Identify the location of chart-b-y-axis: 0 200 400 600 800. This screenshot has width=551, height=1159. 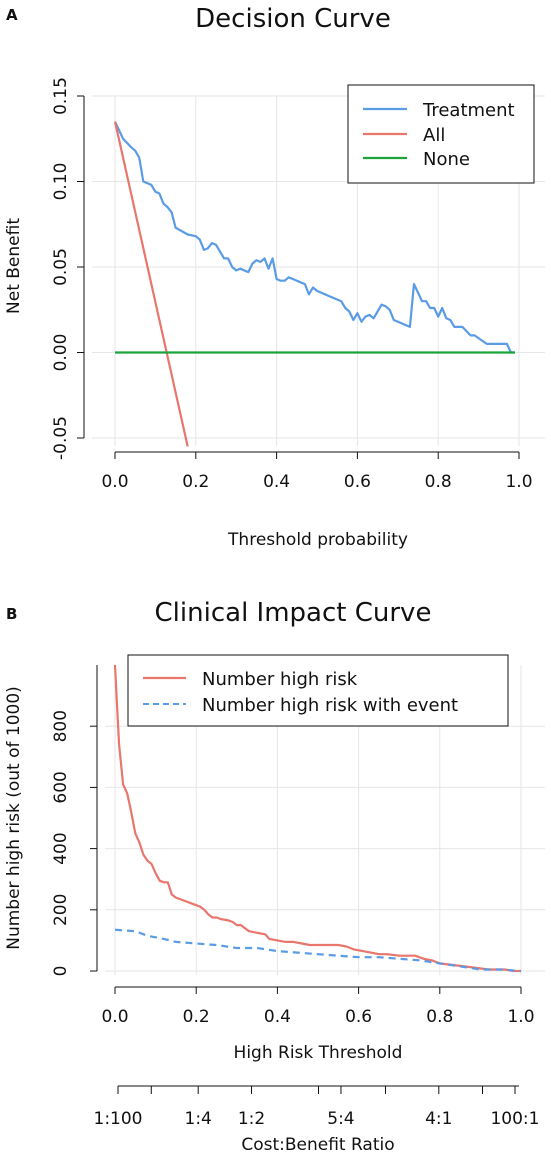
(74, 821).